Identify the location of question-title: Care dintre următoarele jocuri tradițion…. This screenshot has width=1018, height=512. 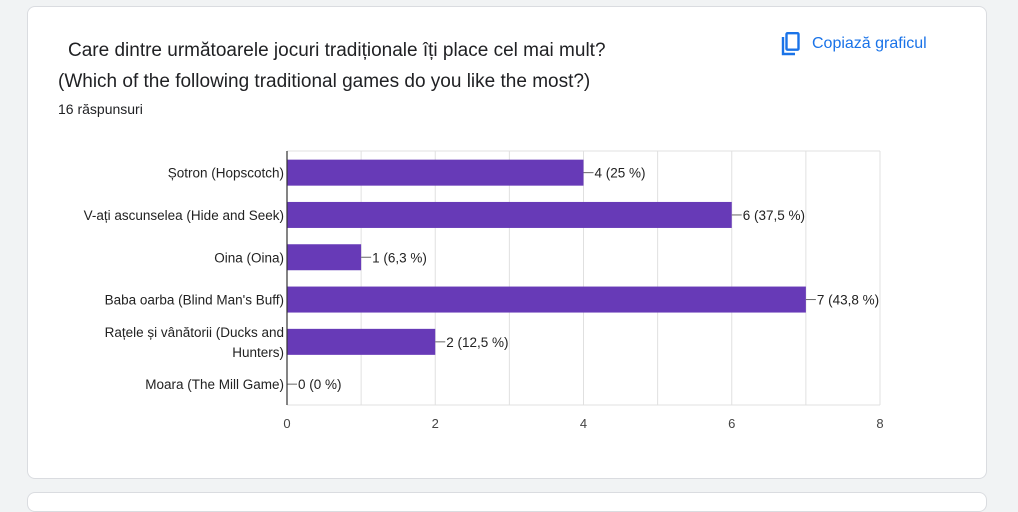
(398, 66).